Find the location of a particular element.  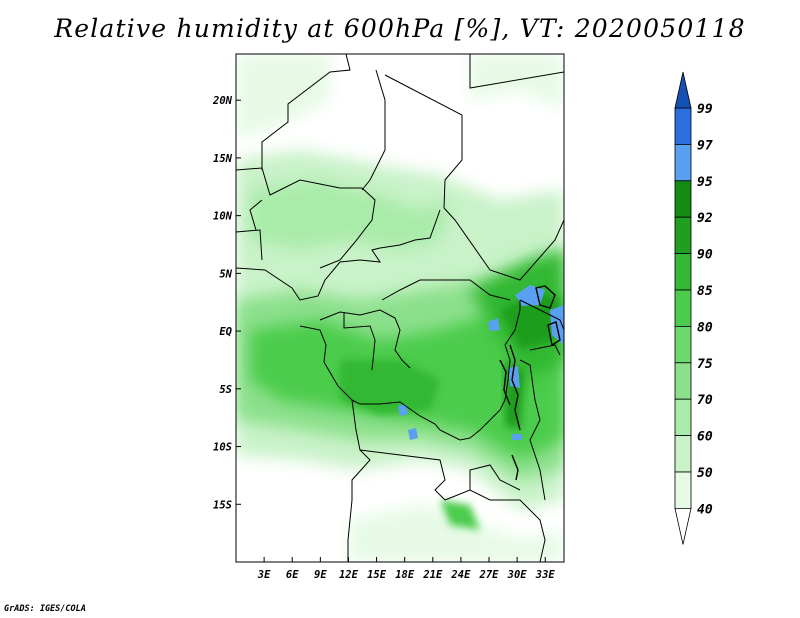

lon-tick-label: 18E is located at coordinates (405, 575).